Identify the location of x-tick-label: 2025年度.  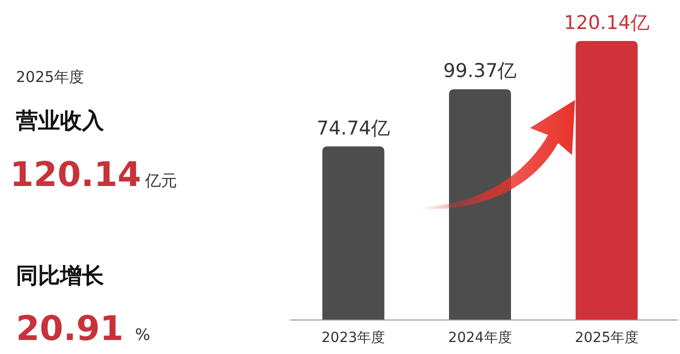
(606, 338).